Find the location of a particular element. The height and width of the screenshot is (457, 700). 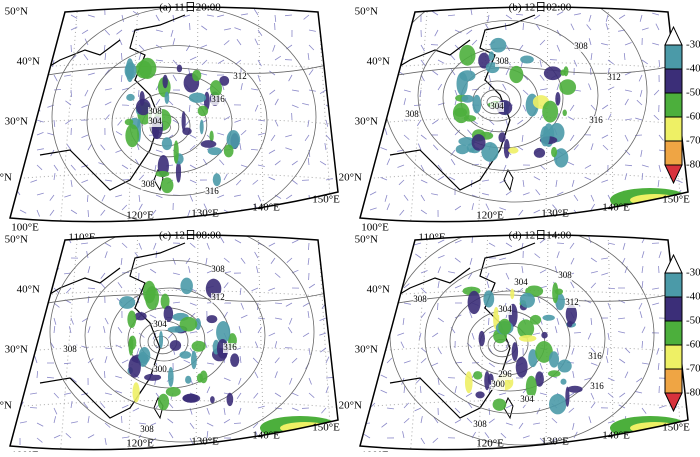

lon-label: 150°E is located at coordinates (326, 200).